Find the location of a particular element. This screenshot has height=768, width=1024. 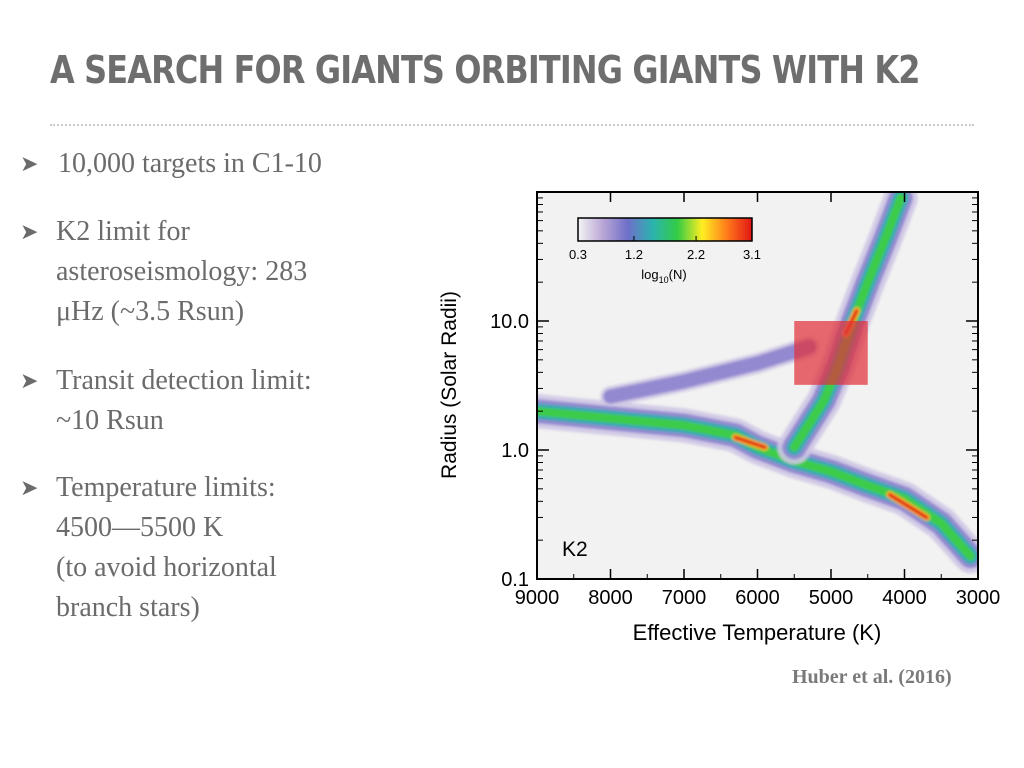

sub-bullet-transit-limit: ➤ Transit detection limit: ~10 Rsun is located at coordinates (166, 401).